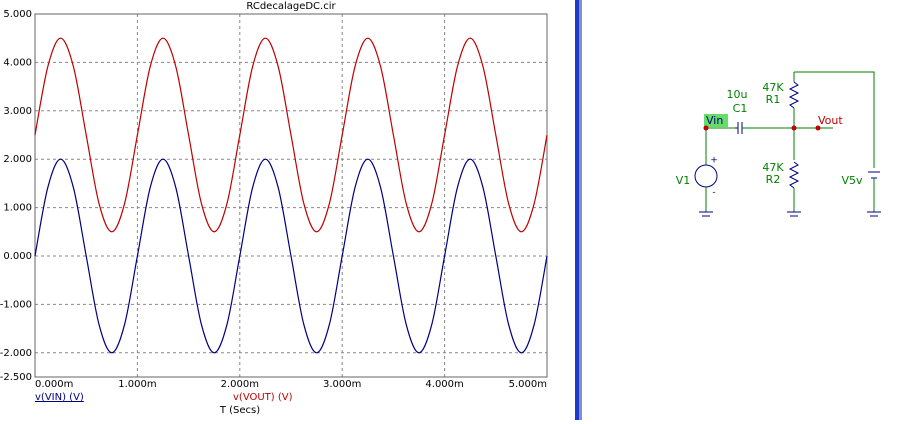  Describe the element at coordinates (16, 377) in the screenshot. I see `y-tick-label: -2.500` at that location.